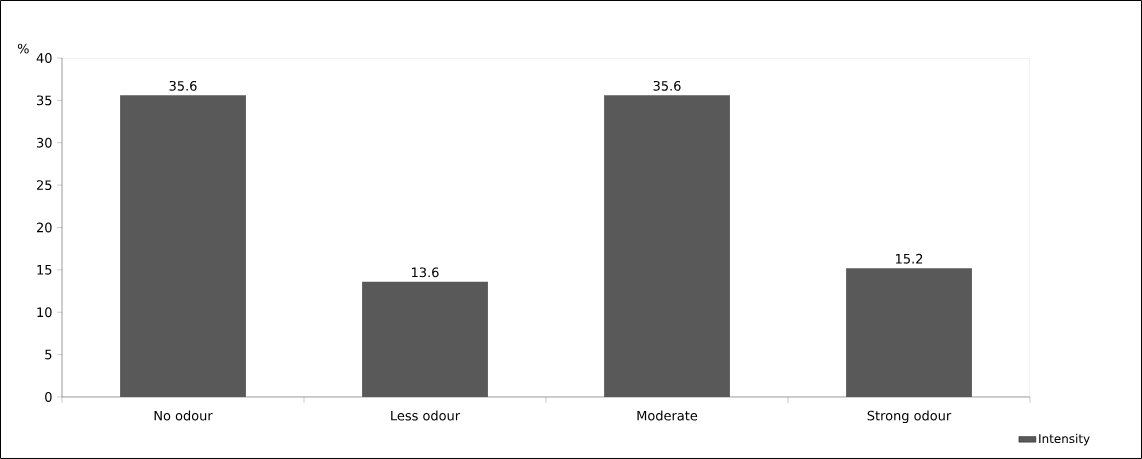 The height and width of the screenshot is (459, 1142). What do you see at coordinates (44, 58) in the screenshot?
I see `y-tick-label: 40` at bounding box center [44, 58].